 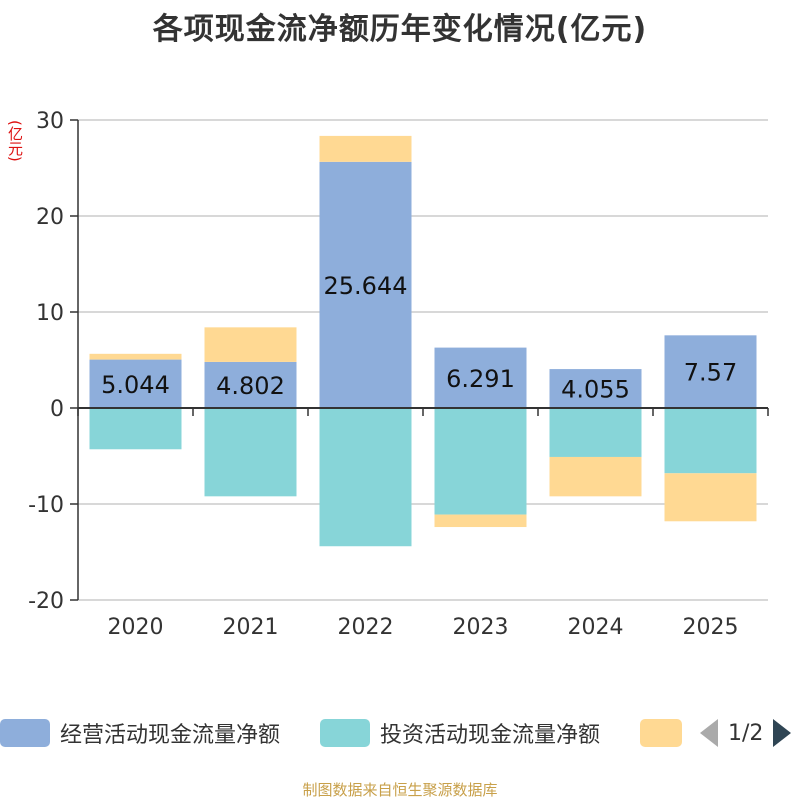 I want to click on legend-item-investing: 投资活动现金流量净额, so click(x=460, y=733).